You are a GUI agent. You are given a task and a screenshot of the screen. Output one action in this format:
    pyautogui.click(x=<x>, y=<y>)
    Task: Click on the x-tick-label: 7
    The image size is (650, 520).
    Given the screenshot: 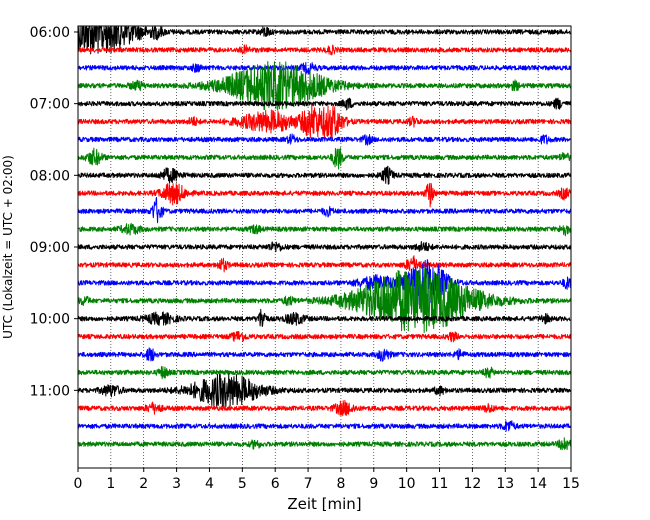 What is the action you would take?
    pyautogui.click(x=308, y=484)
    